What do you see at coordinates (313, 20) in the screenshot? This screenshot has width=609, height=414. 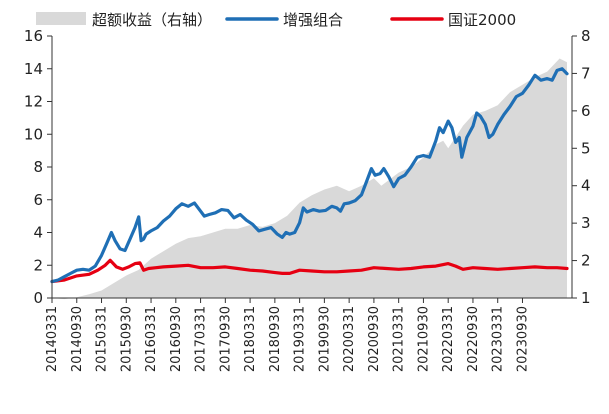 I see `legend-label: 增强组合` at bounding box center [313, 20].